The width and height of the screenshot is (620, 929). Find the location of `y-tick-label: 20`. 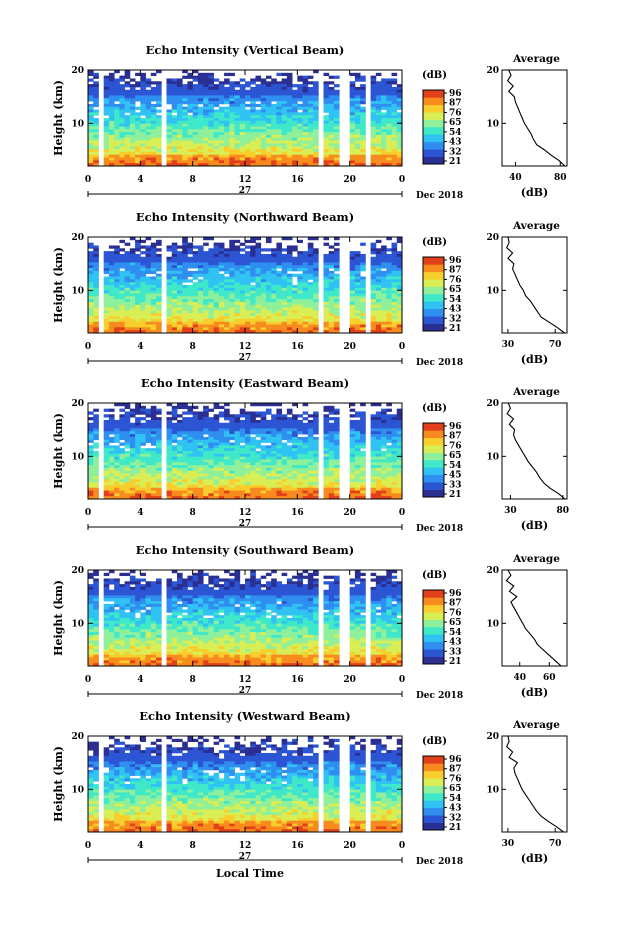

y-tick-label: 20 is located at coordinates (77, 238).